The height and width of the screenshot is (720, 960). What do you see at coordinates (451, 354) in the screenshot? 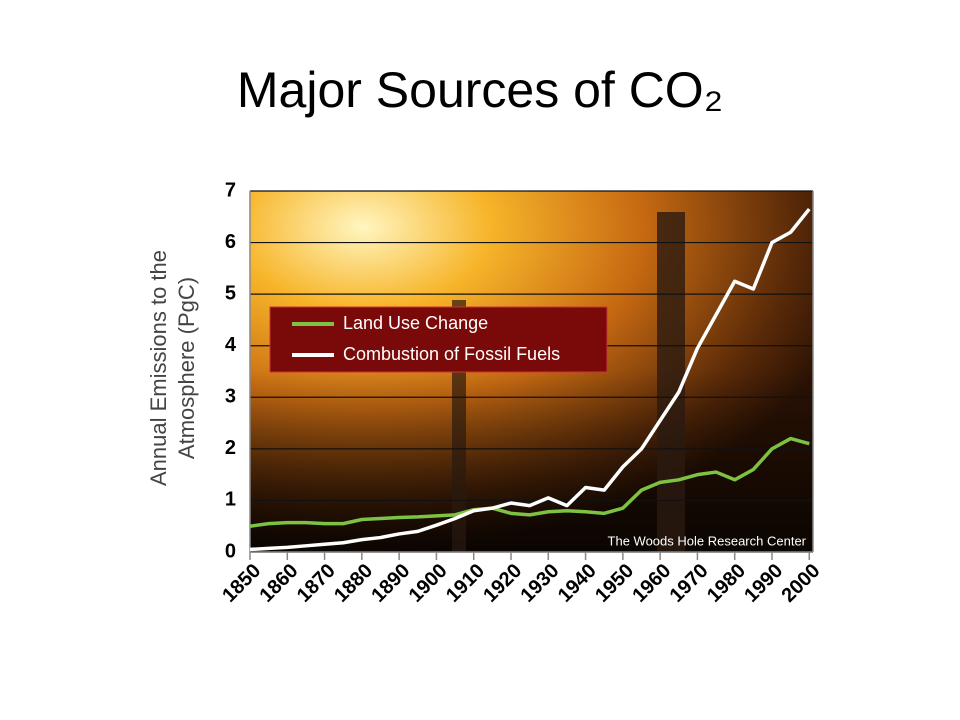
I see `legend-label: Combustion of Fossil Fuels` at bounding box center [451, 354].